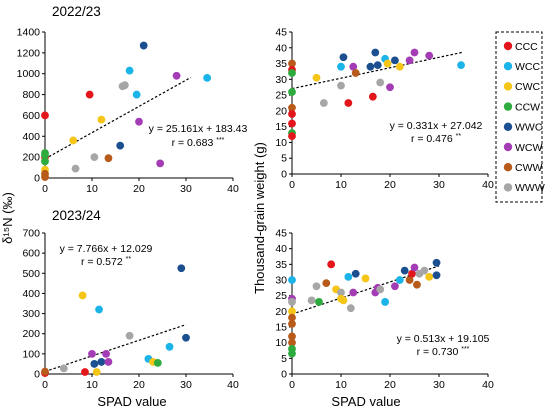 Image resolution: width=550 pixels, height=416 pixels. Describe the element at coordinates (76, 11) in the screenshot. I see `panel-year-title: 2022/23` at that location.